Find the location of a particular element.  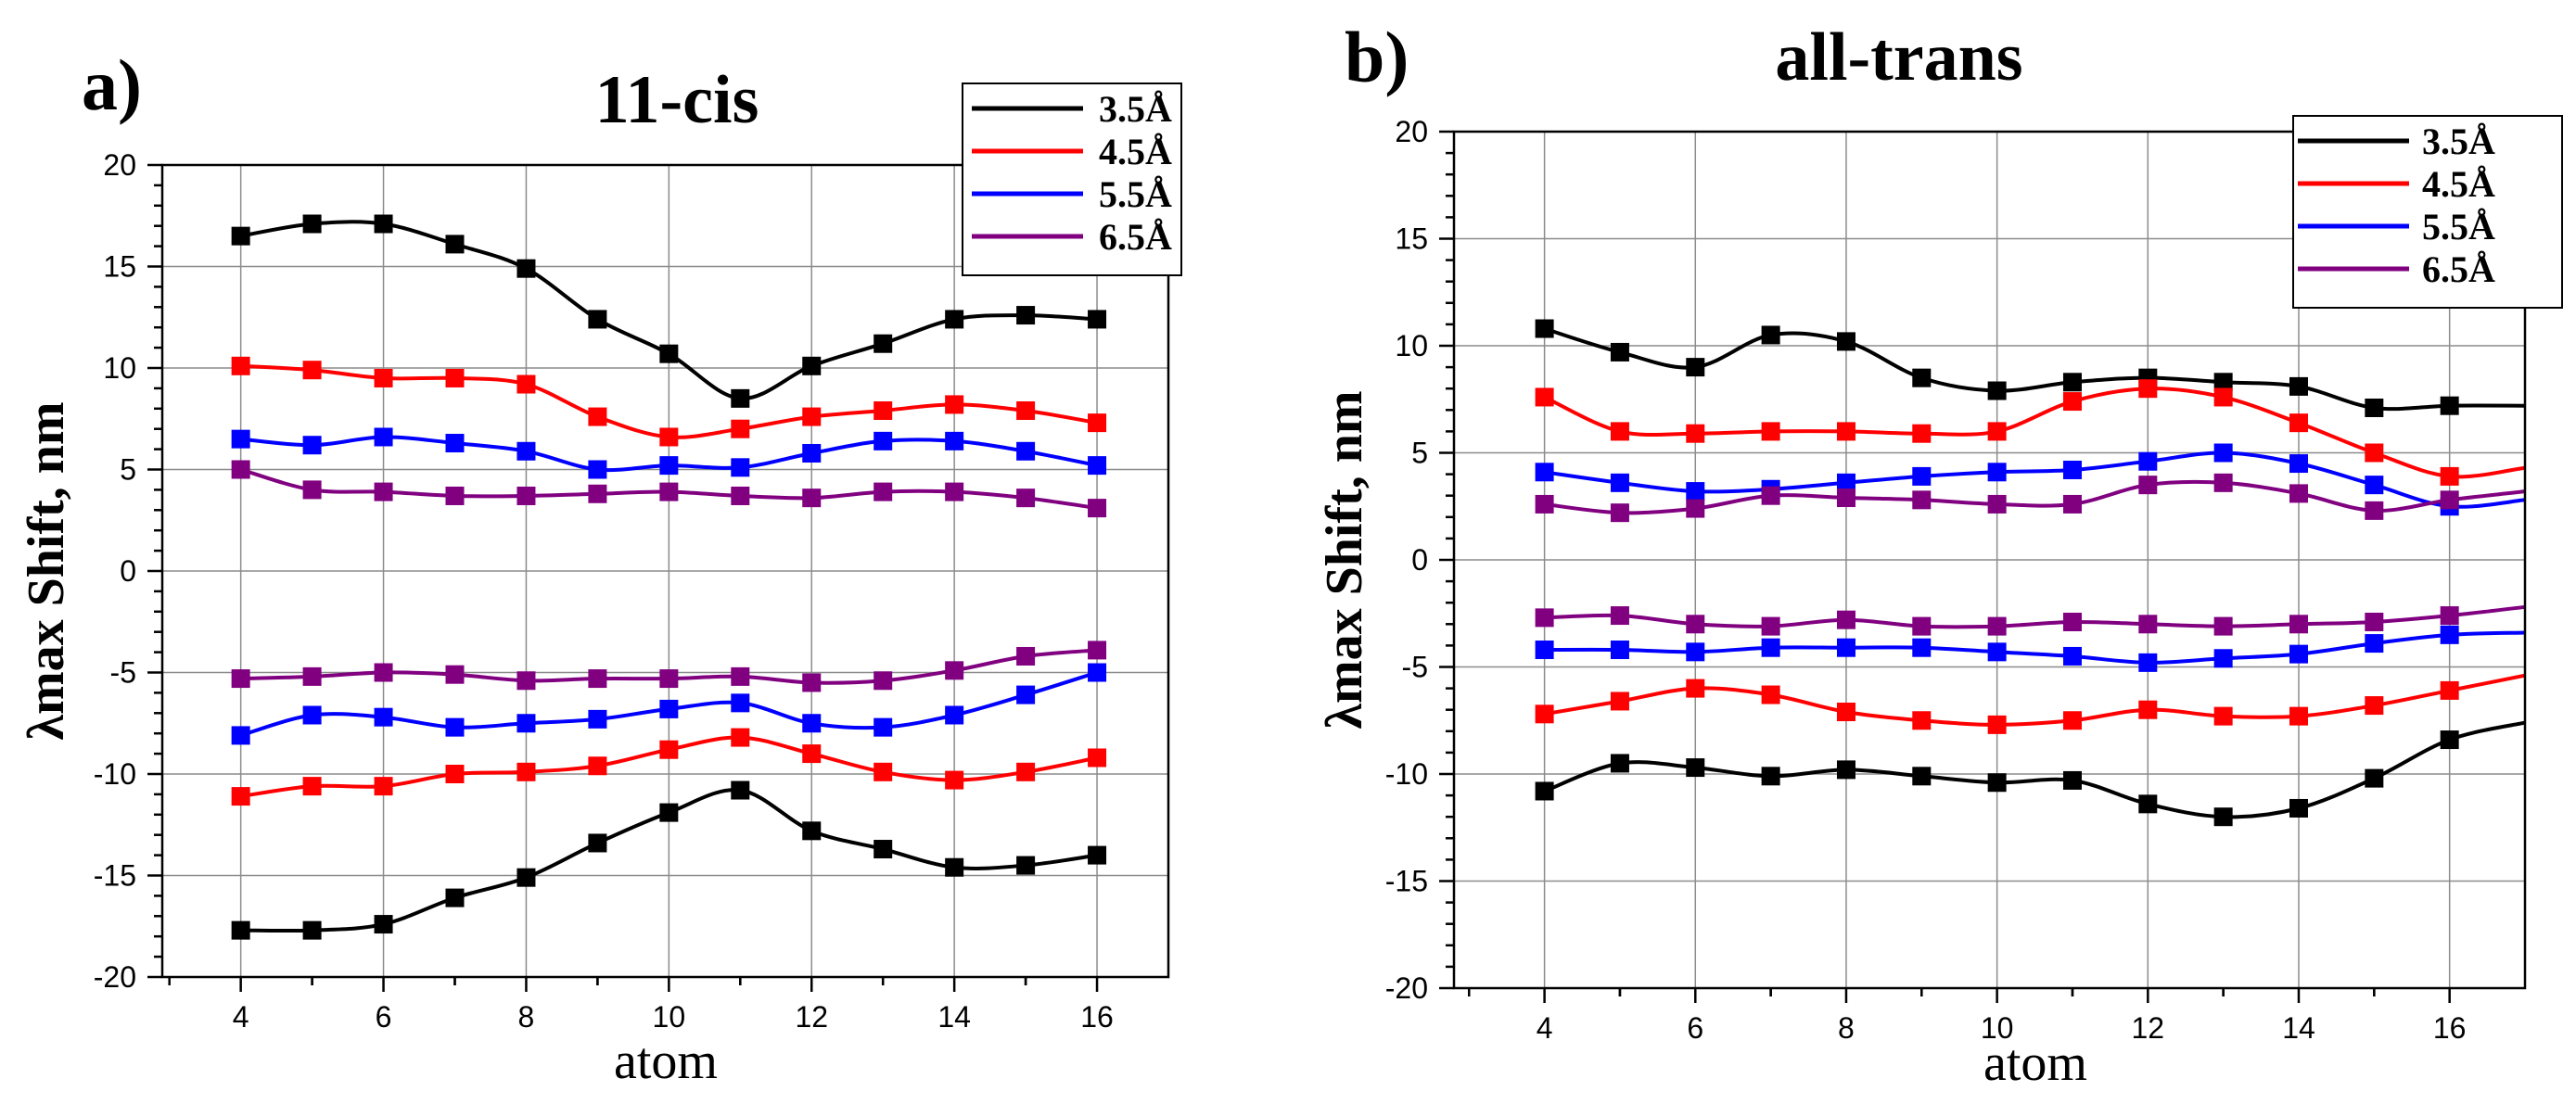

panel-a-legend-label-1: 4.5Å is located at coordinates (1136, 151).